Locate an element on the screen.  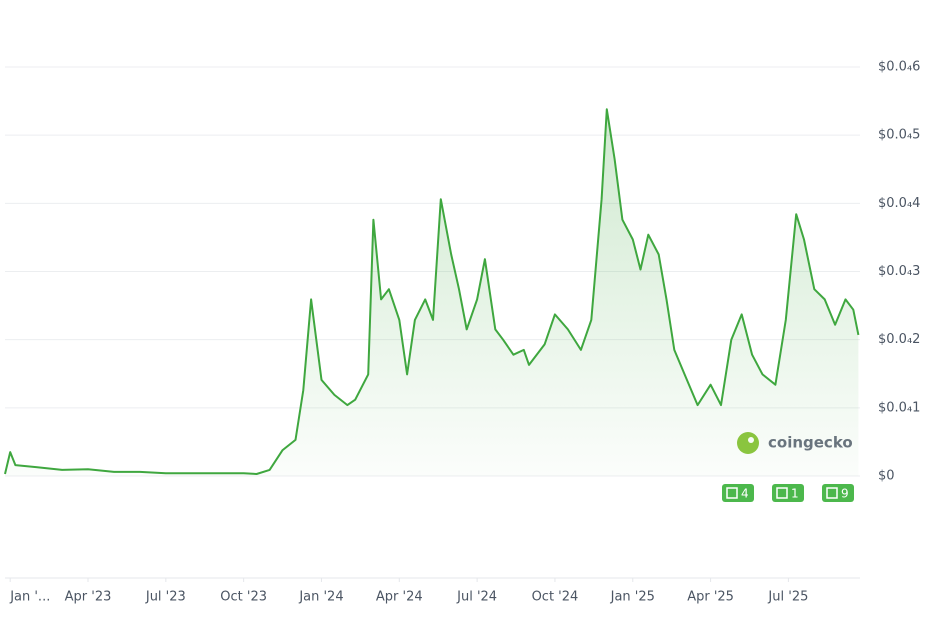
badge-count: 4 is located at coordinates (745, 494).